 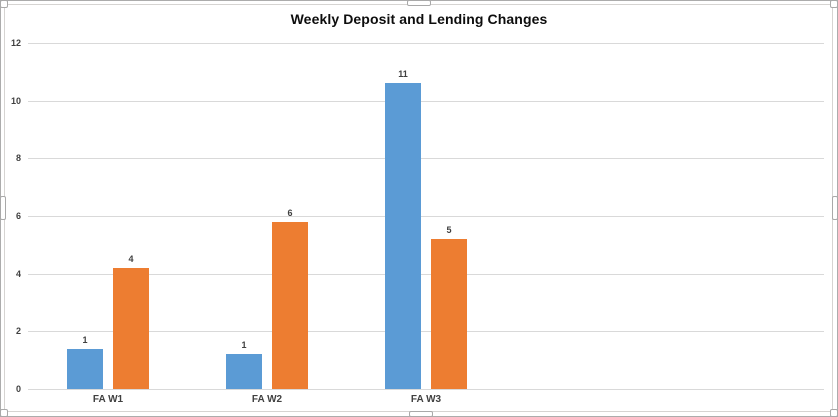 I want to click on y-axis-tick-label: 8, so click(x=18, y=158).